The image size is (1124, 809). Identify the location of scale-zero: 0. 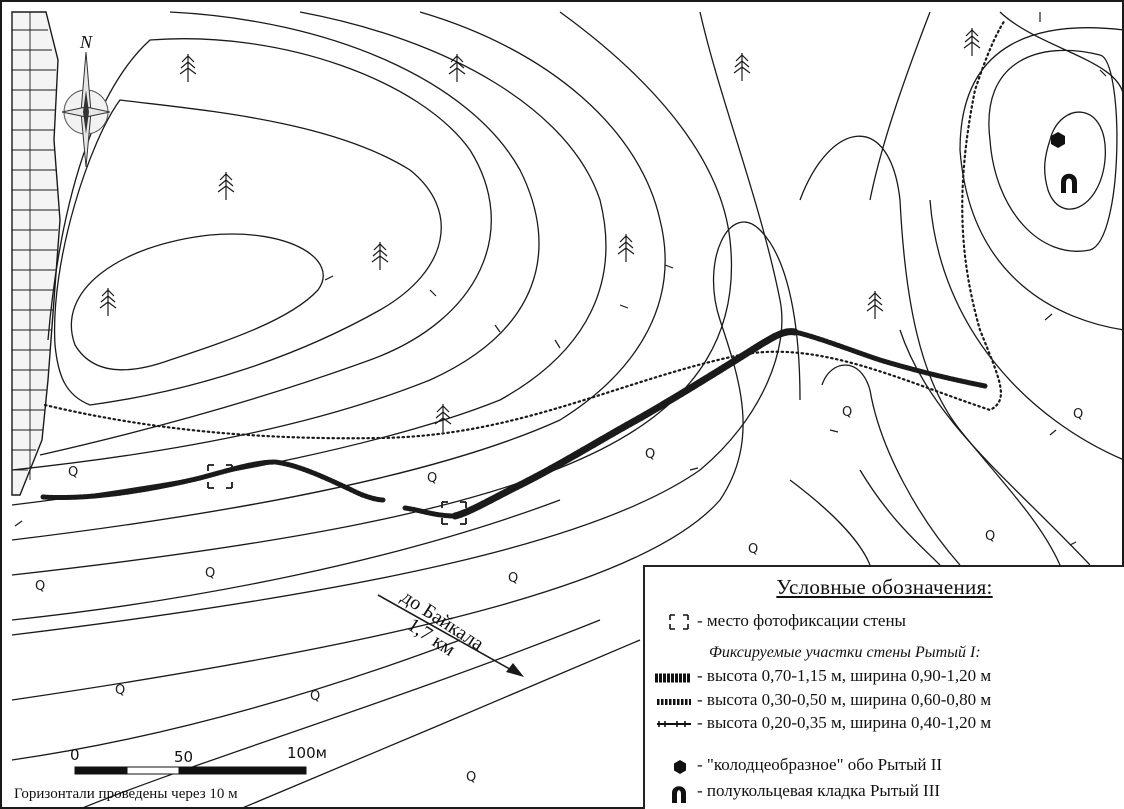
(75, 755).